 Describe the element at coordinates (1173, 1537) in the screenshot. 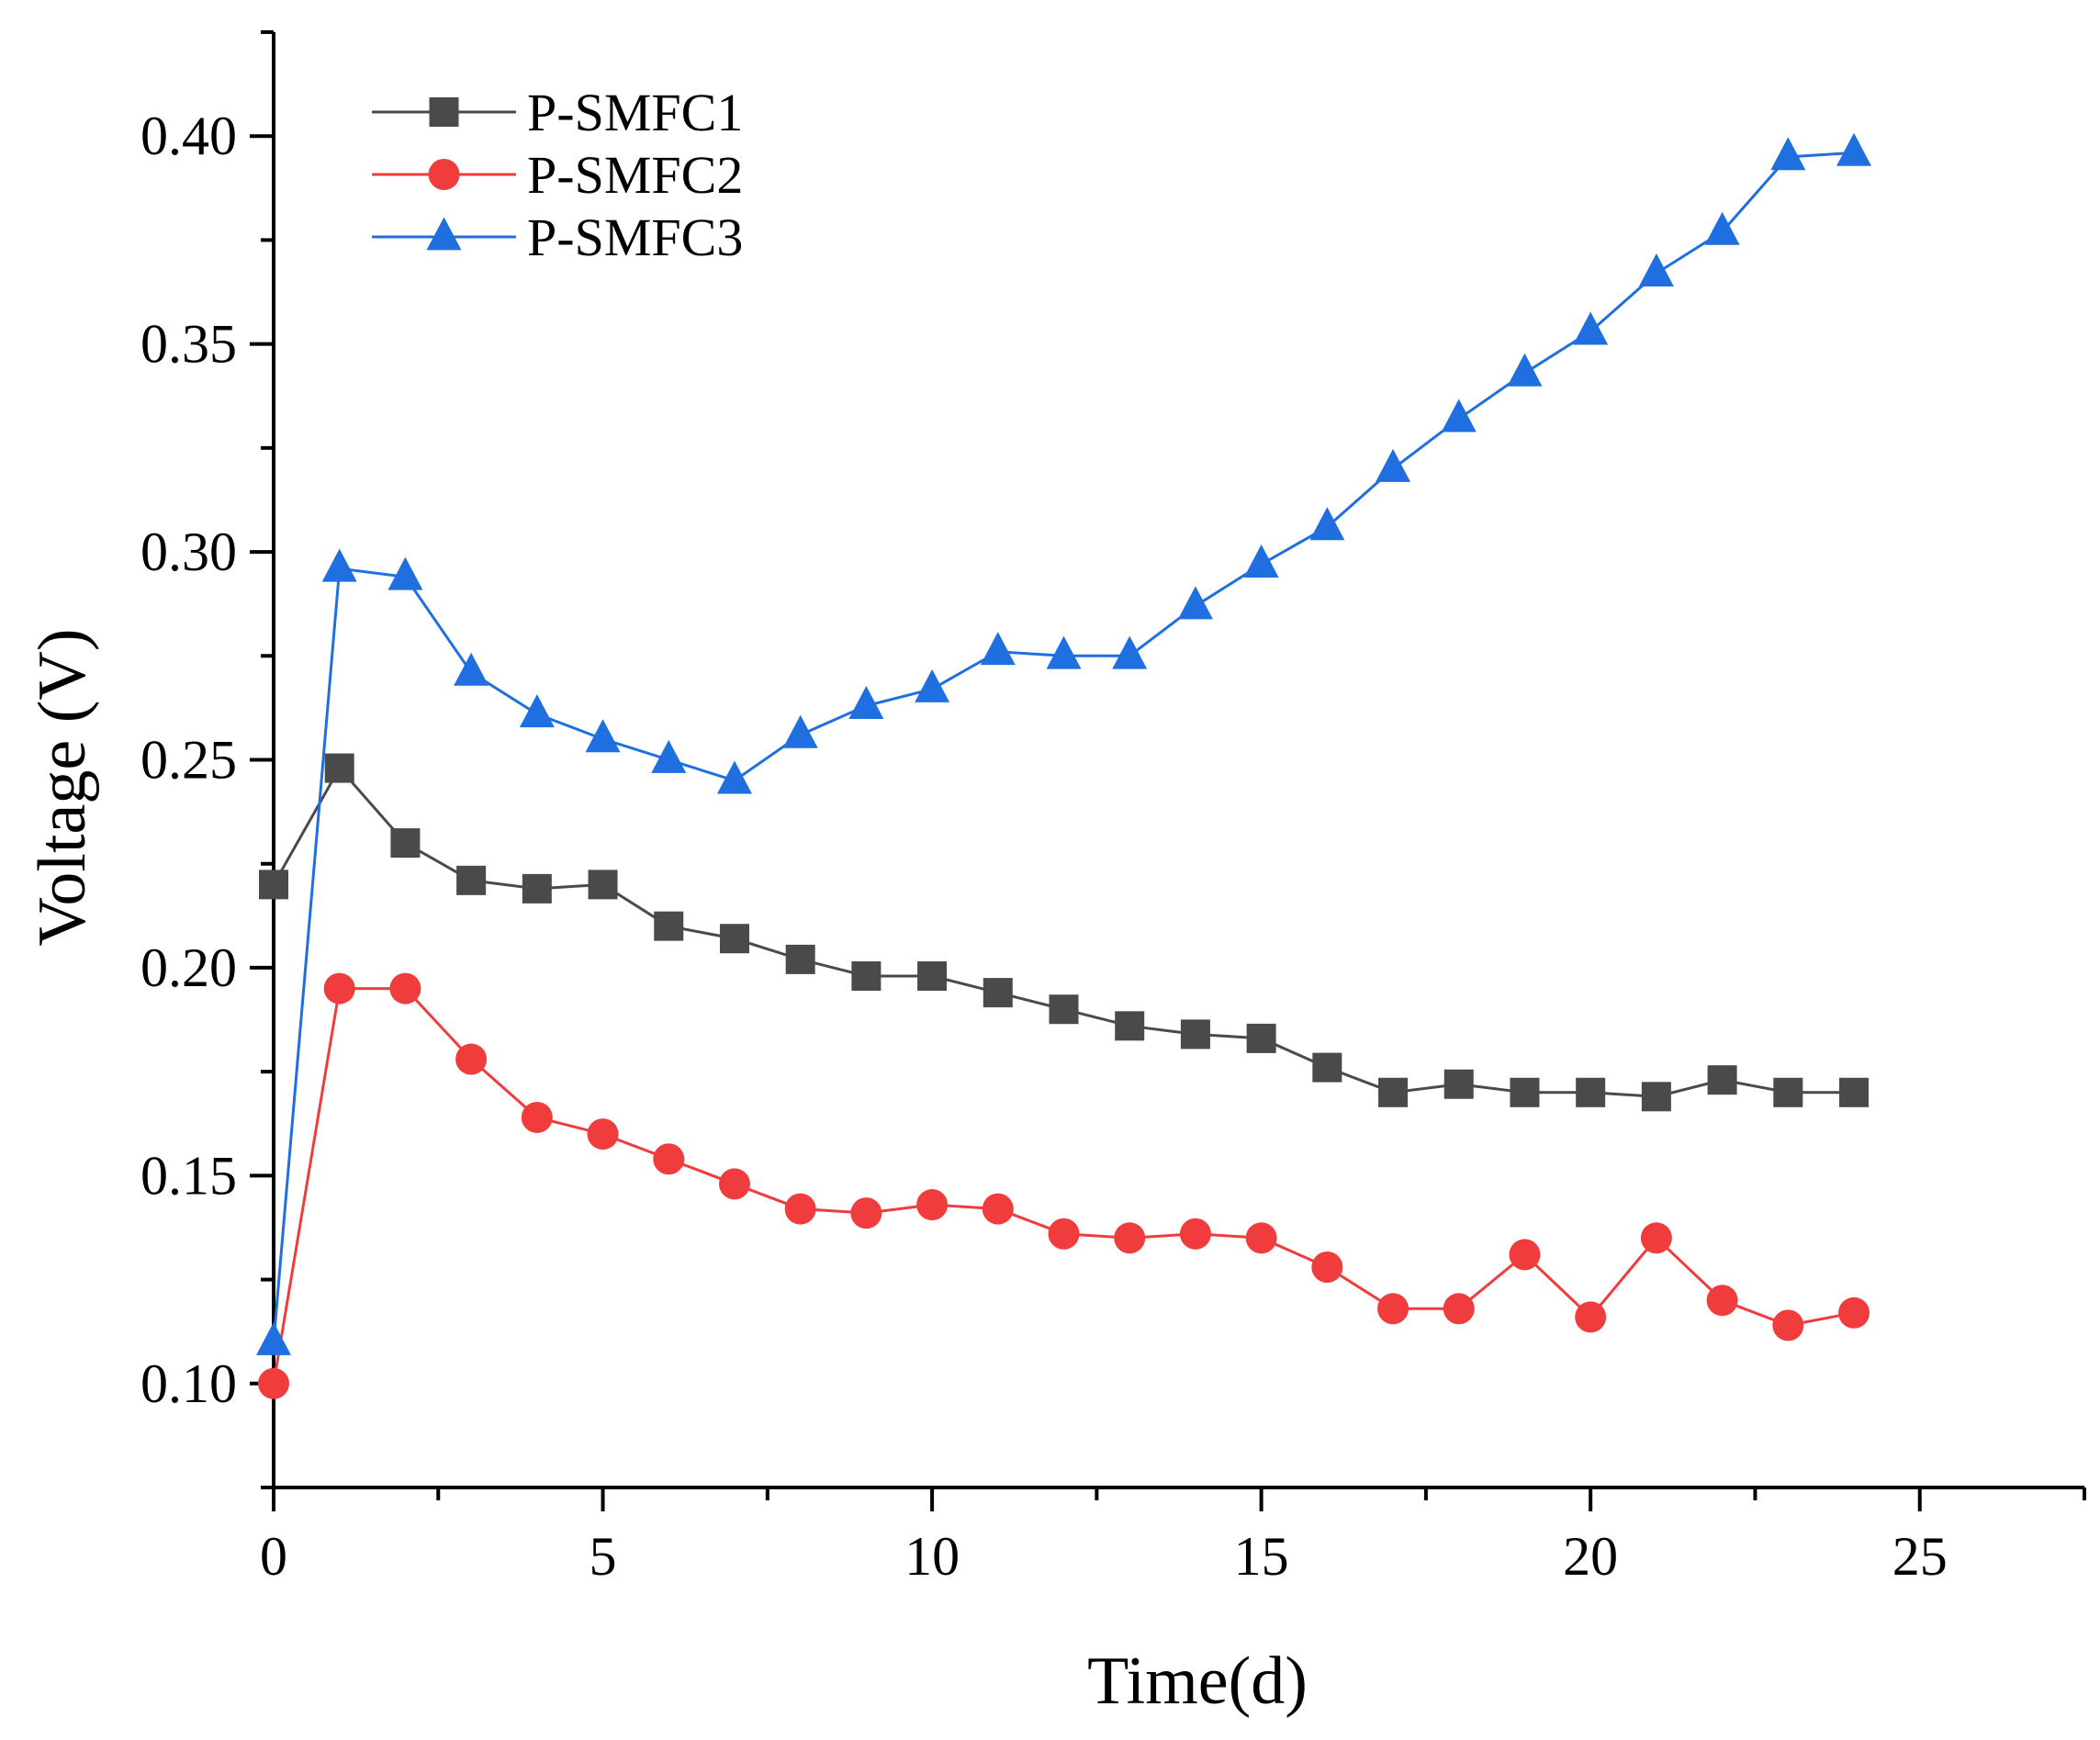

I see `x-ticks: 0 5 10 15 20 25` at that location.